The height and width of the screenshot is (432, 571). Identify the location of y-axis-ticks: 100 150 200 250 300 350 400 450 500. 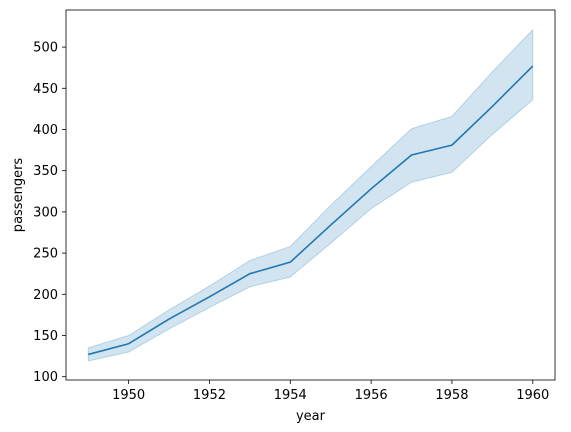
(49, 213).